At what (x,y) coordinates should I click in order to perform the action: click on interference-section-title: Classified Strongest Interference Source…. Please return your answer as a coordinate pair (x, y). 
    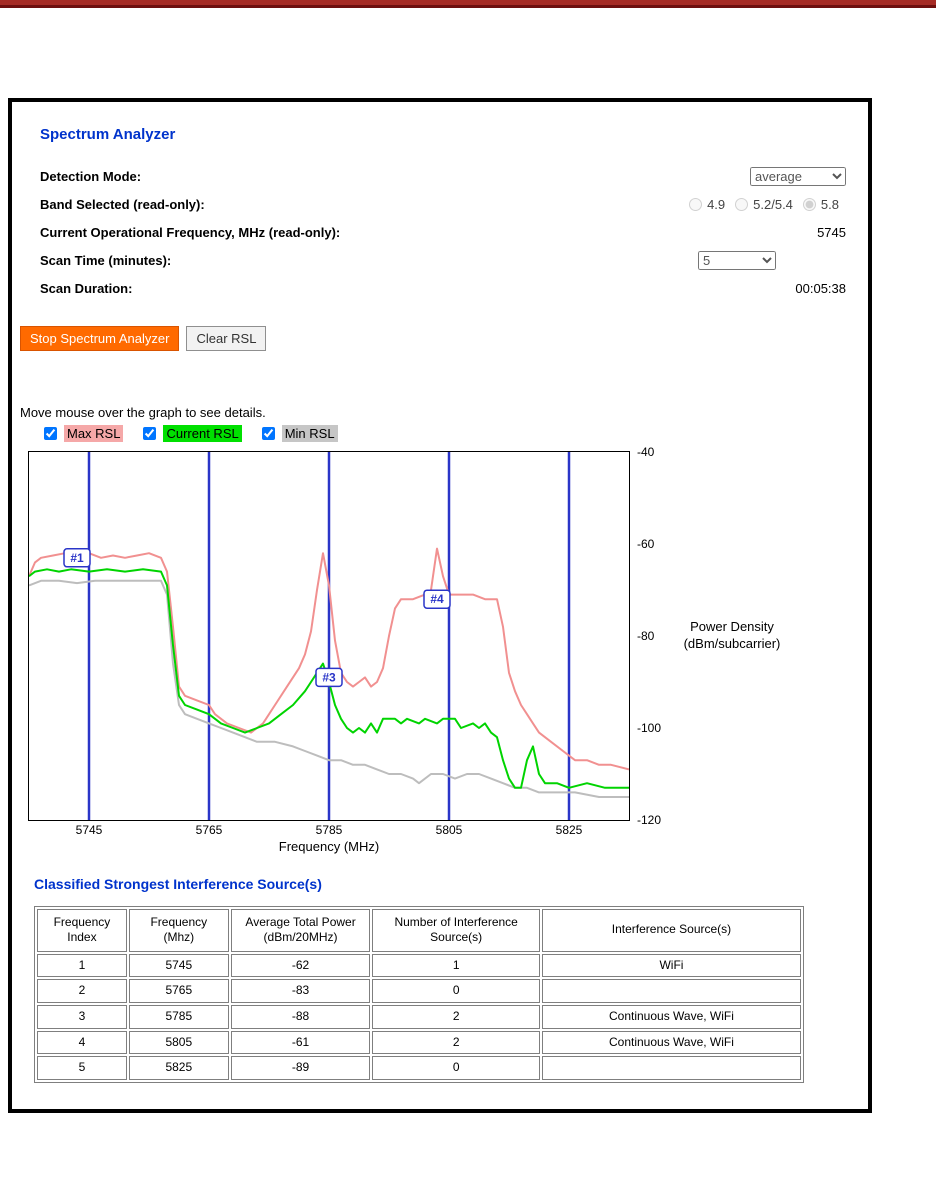
    Looking at the image, I should click on (178, 883).